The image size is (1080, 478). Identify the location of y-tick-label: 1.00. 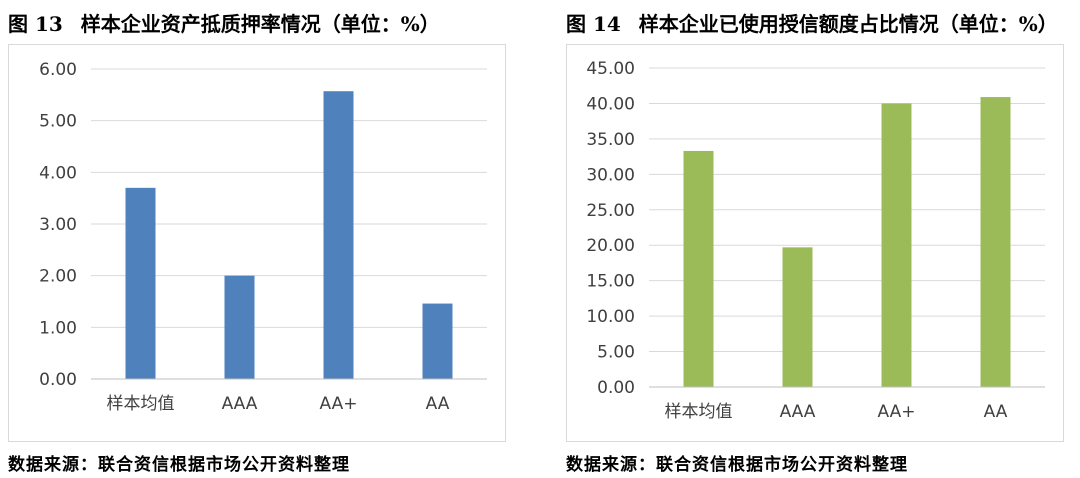
(58, 328).